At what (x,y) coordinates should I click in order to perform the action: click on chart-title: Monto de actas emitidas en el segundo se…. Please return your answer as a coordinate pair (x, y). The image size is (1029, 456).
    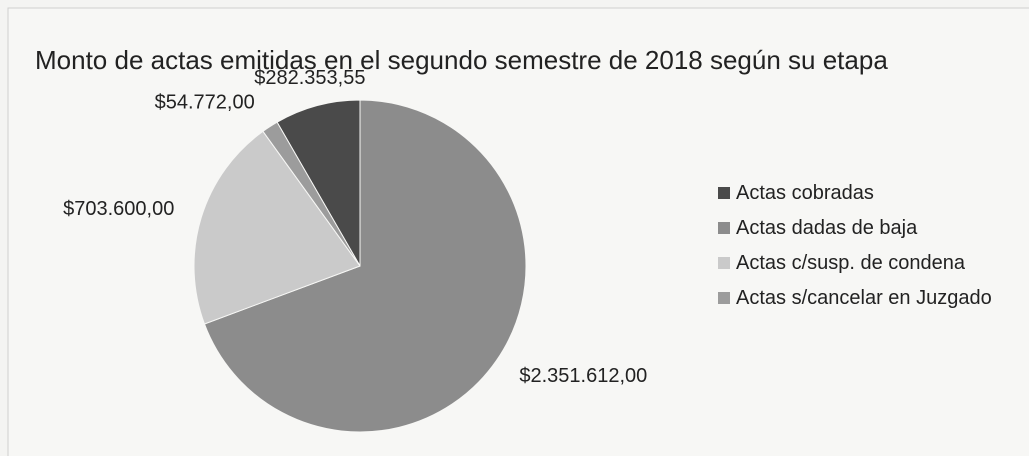
    Looking at the image, I should click on (461, 60).